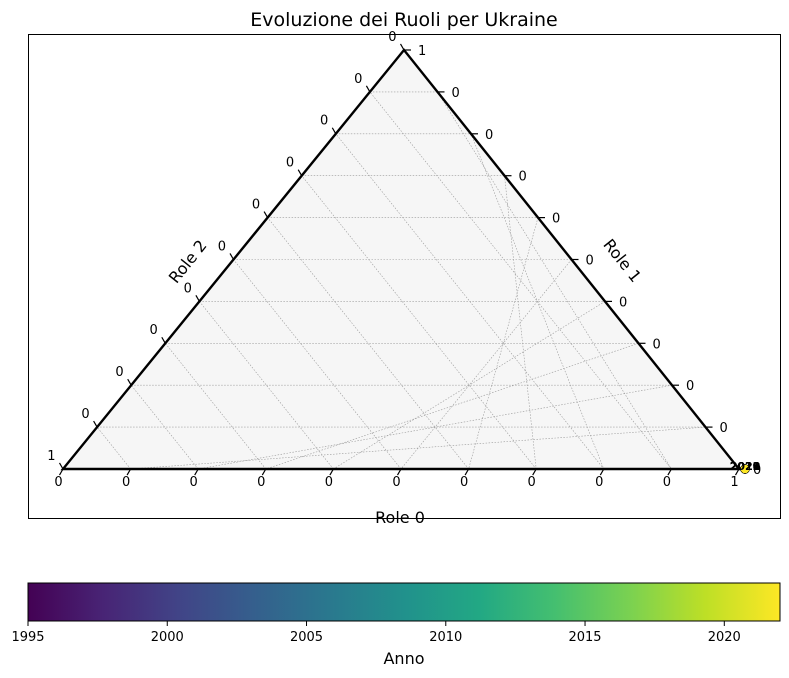  What do you see at coordinates (167, 637) in the screenshot?
I see `colorbar-tick-label: 2000` at bounding box center [167, 637].